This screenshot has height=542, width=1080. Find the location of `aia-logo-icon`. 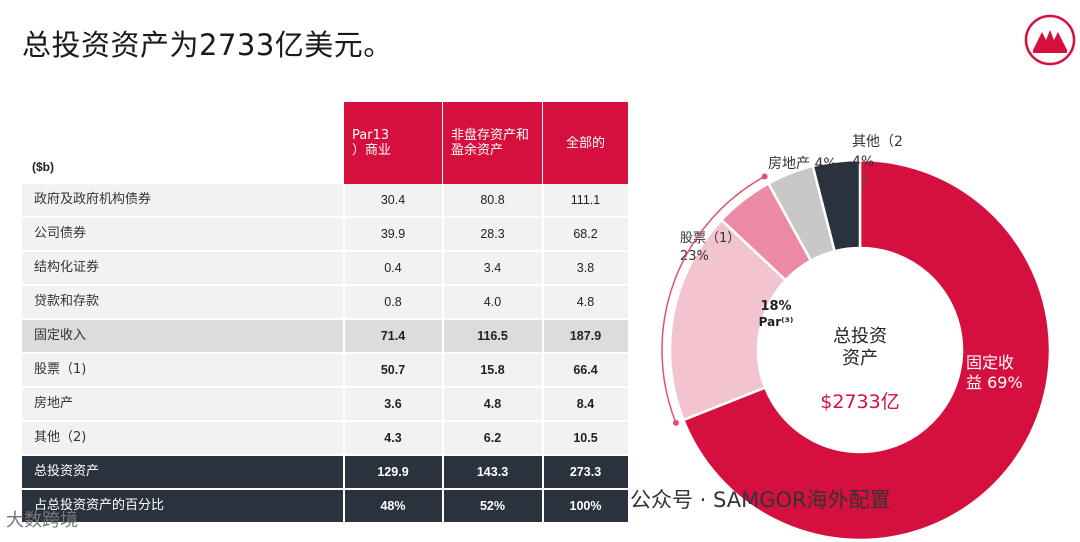

aia-logo-icon is located at coordinates (1050, 40).